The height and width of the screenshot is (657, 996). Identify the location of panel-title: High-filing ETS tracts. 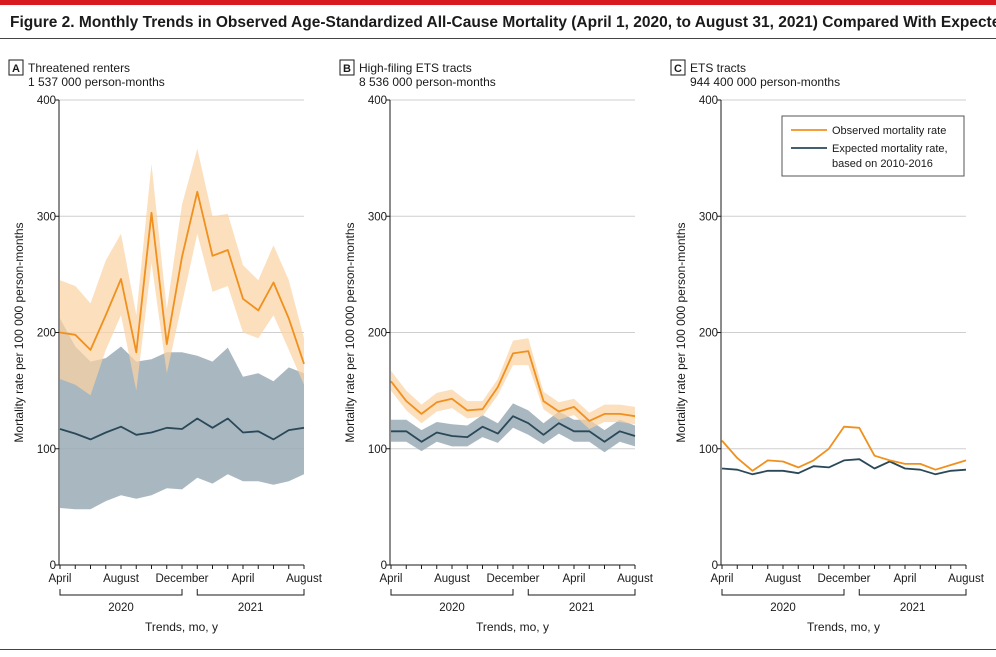
(415, 68).